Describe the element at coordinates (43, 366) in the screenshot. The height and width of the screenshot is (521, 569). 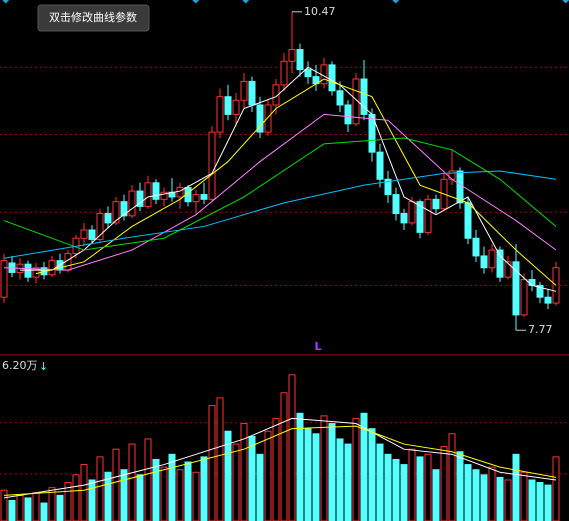
I see `volume-arrow: ↓` at that location.